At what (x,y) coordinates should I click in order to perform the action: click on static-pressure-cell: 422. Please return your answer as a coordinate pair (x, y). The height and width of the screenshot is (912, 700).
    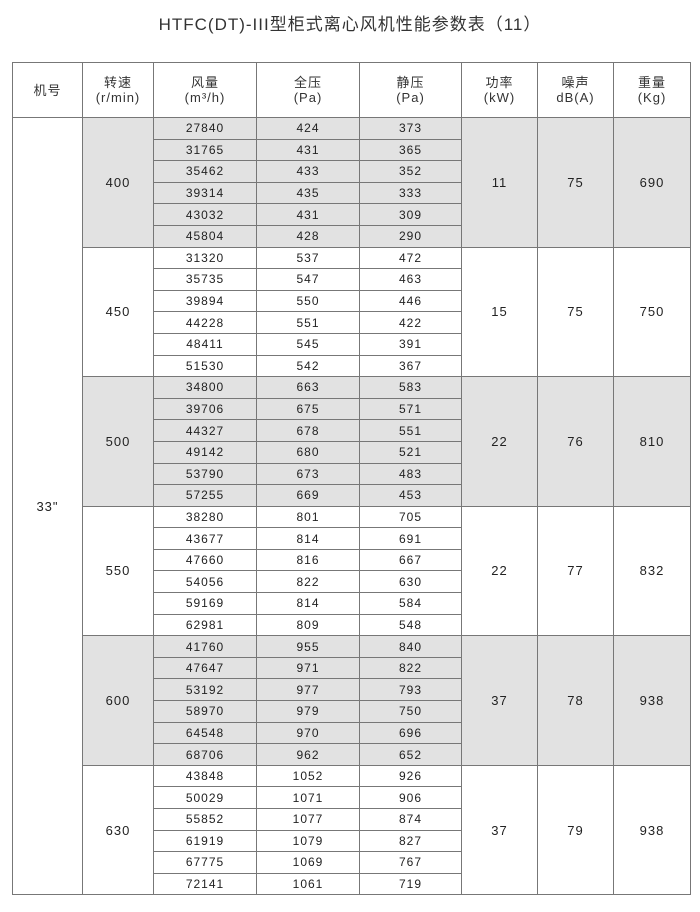
    Looking at the image, I should click on (410, 322).